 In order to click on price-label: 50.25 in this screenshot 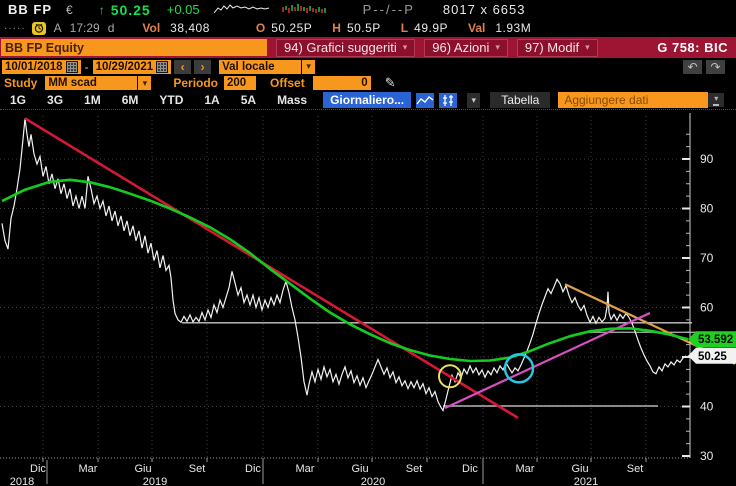, I will do `click(712, 355)`.